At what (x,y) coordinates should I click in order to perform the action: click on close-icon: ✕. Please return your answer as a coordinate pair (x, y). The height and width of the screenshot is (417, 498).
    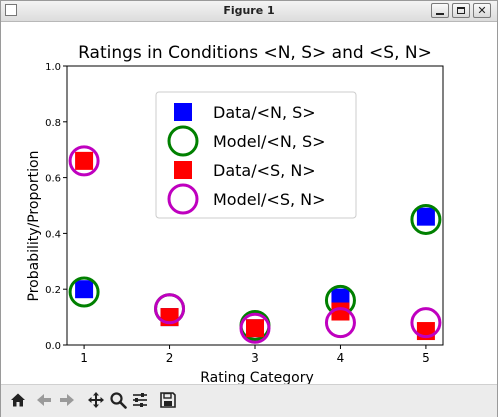
    Looking at the image, I should click on (482, 10).